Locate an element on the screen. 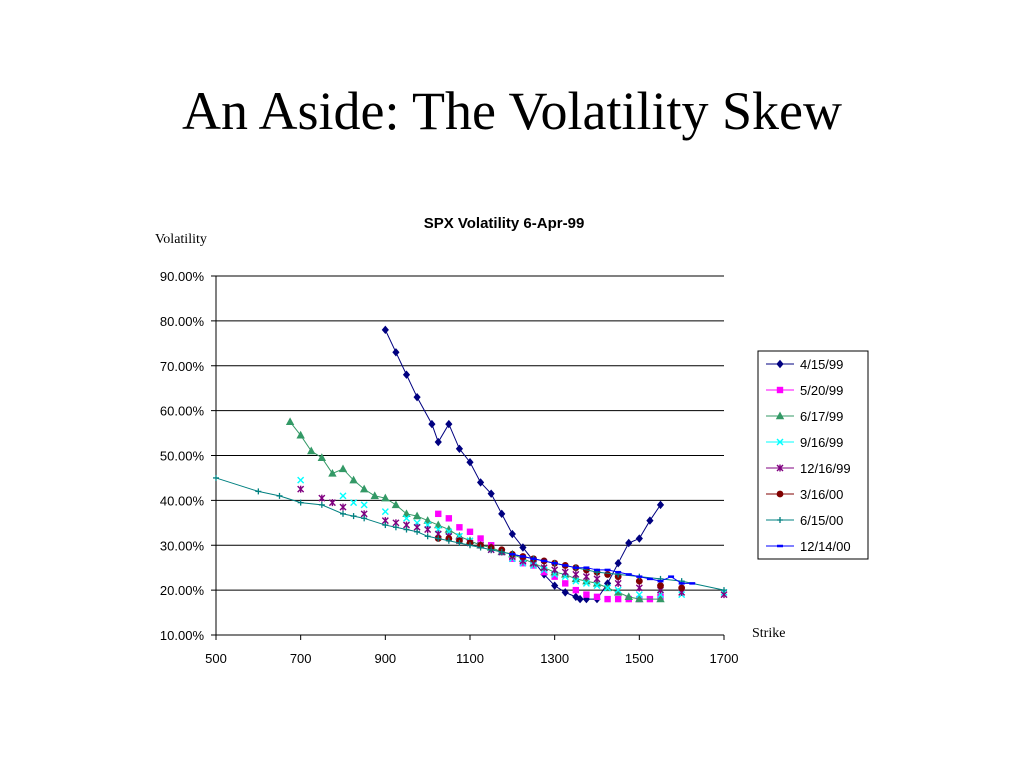 This screenshot has width=1024, height=768. y-tick-label: 80.00% is located at coordinates (182, 321).